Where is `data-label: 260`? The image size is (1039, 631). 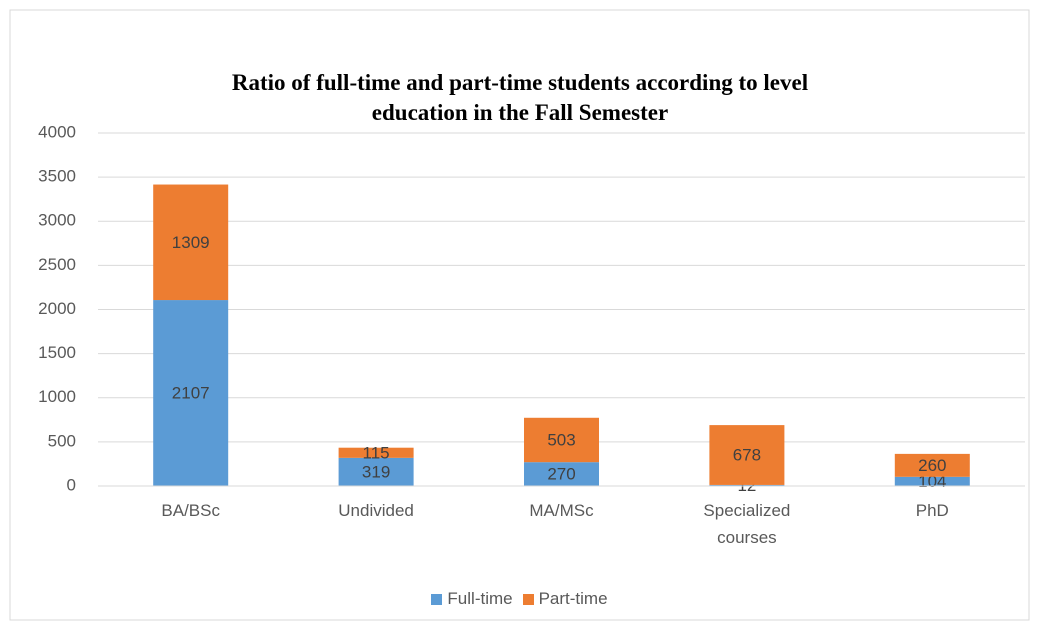 data-label: 260 is located at coordinates (932, 465).